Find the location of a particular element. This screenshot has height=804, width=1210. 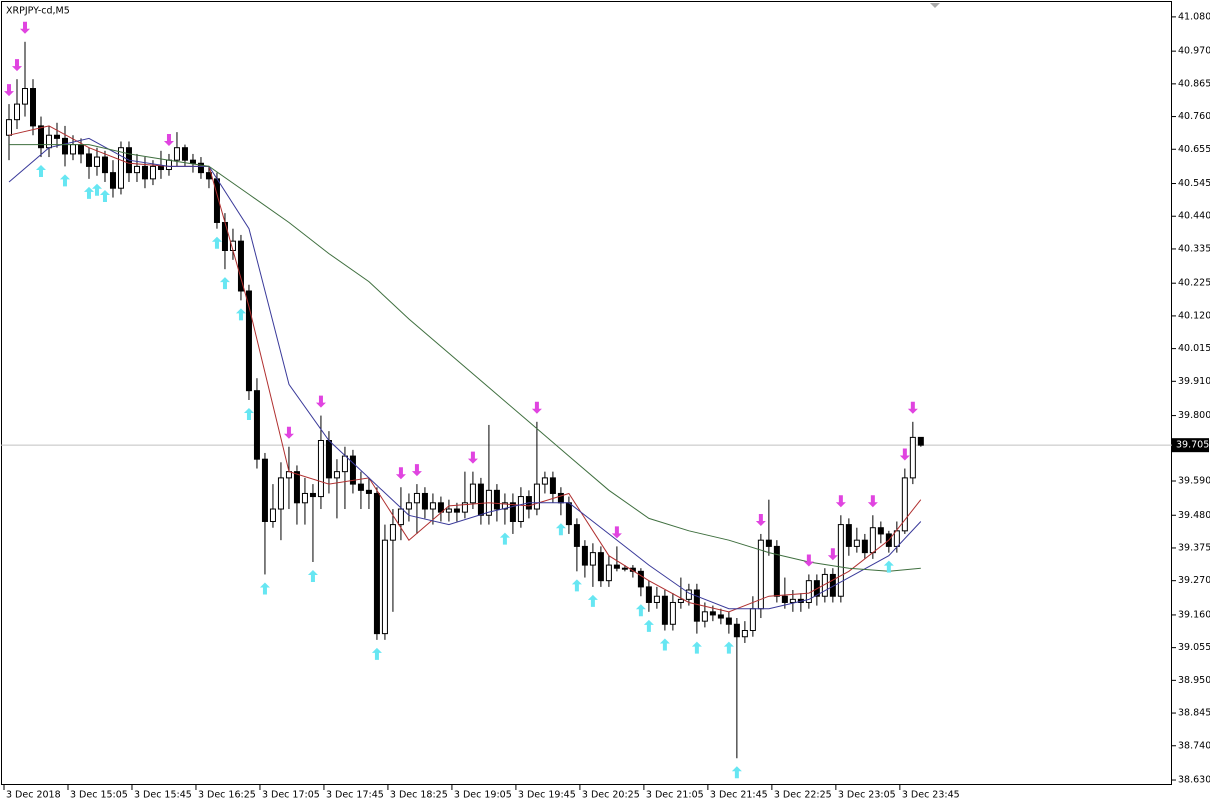

last-price-label: 39.705 is located at coordinates (1192, 445).